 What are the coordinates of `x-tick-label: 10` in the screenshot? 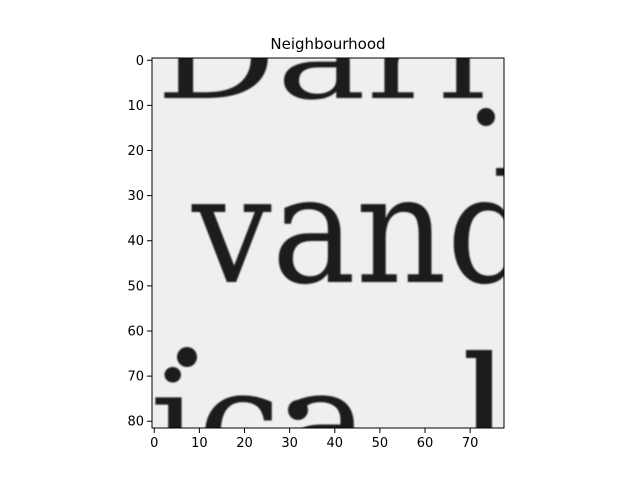 It's located at (199, 443).